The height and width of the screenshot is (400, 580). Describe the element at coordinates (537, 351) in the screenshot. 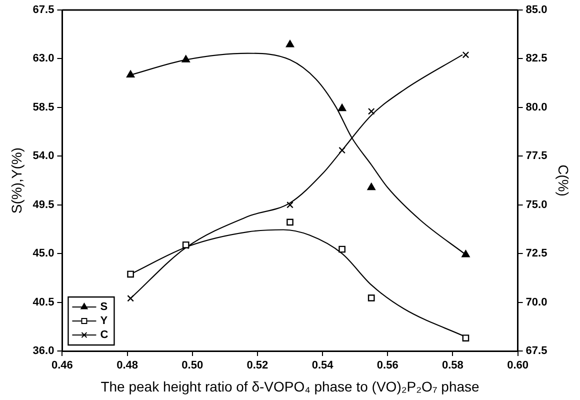

I see `y2-tick-label: 67.5` at that location.